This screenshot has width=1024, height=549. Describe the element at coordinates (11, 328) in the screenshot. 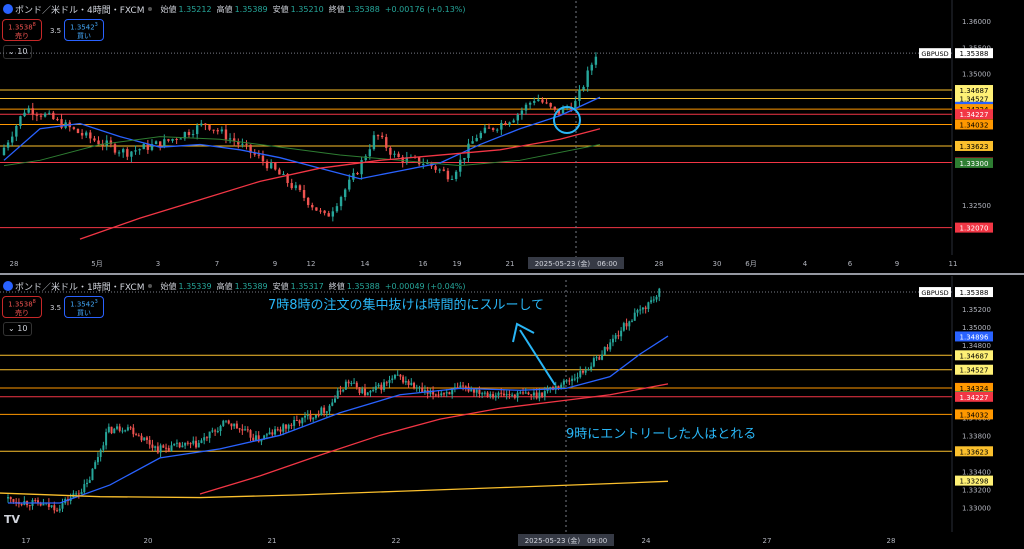

I see `chevron-down-icon-2: ⌄` at that location.